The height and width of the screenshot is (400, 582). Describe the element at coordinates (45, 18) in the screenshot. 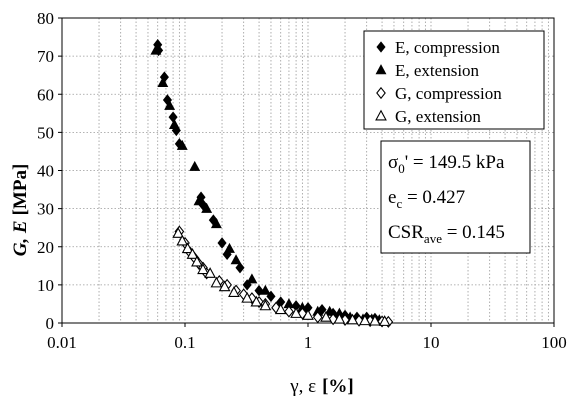

I see `y-tick-label: 80` at that location.